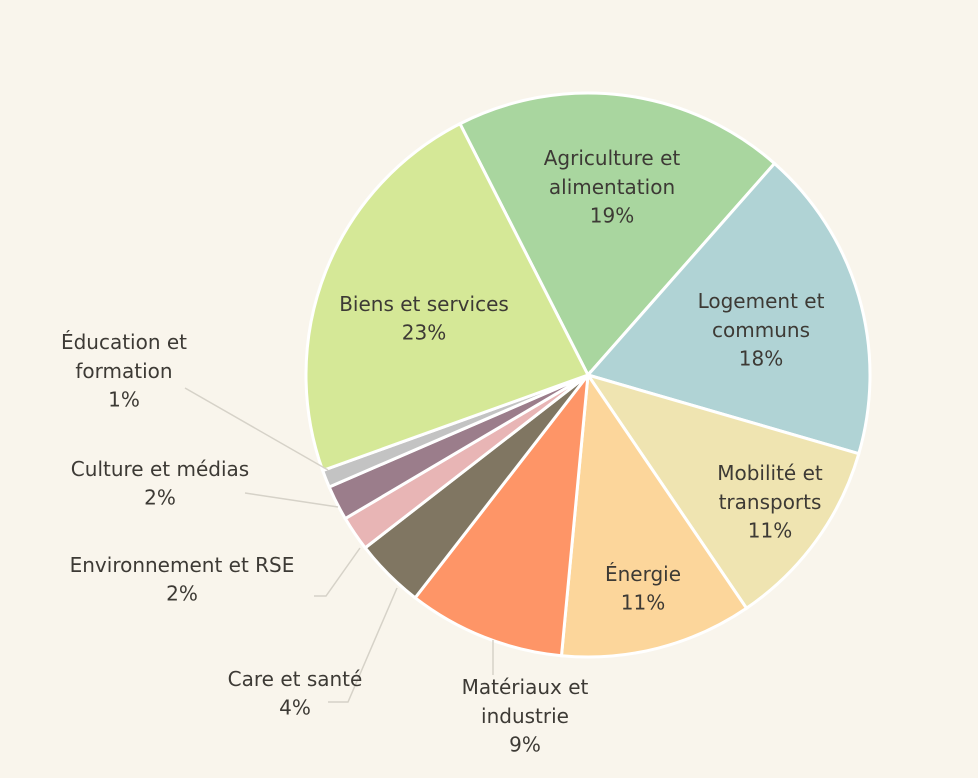  I want to click on value-label: 9%, so click(525, 745).